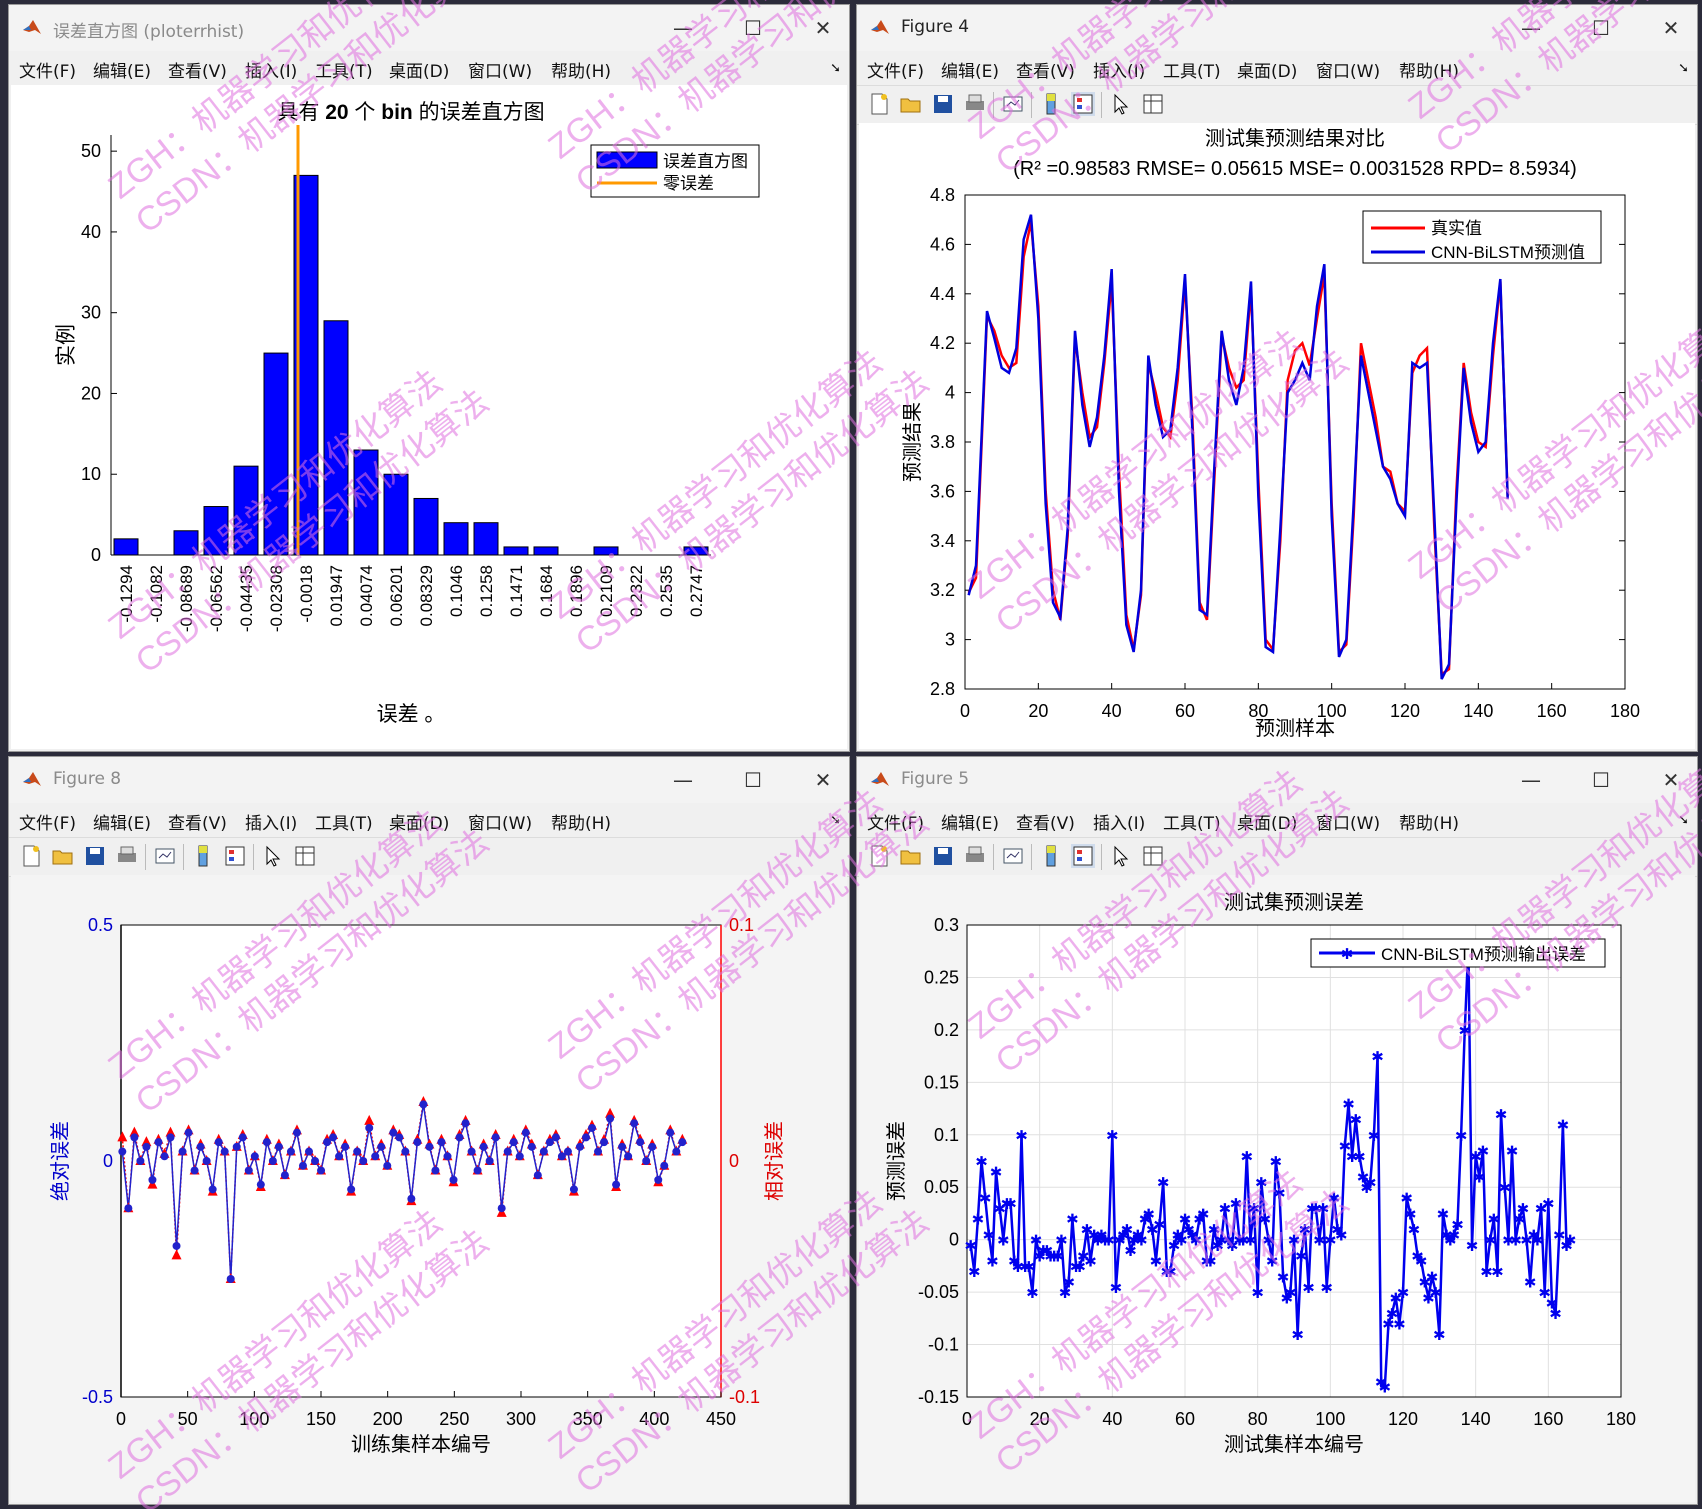 The image size is (1702, 1509). Describe the element at coordinates (1458, 953) in the screenshot. I see `legend: ✱ CNN-BiLSTM预测输出误差` at that location.